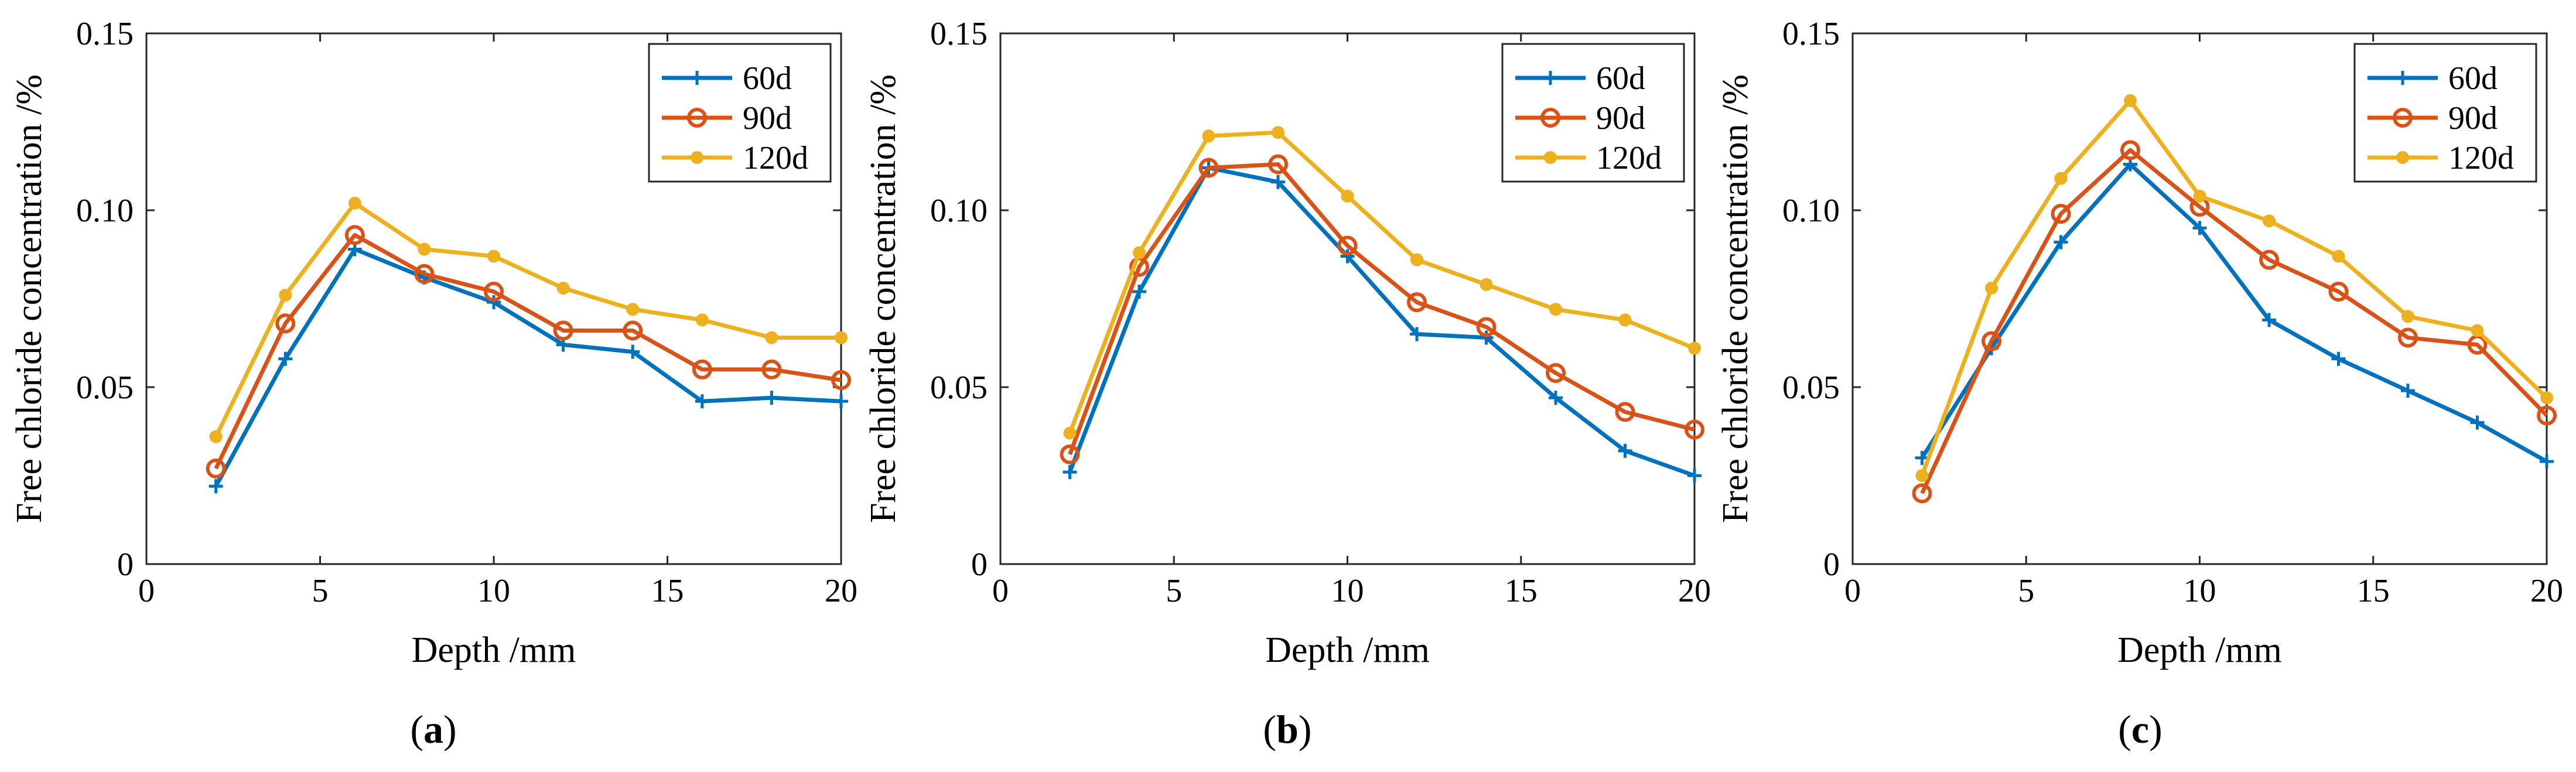 This screenshot has width=2576, height=772. I want to click on panel-label: (b), so click(1287, 729).